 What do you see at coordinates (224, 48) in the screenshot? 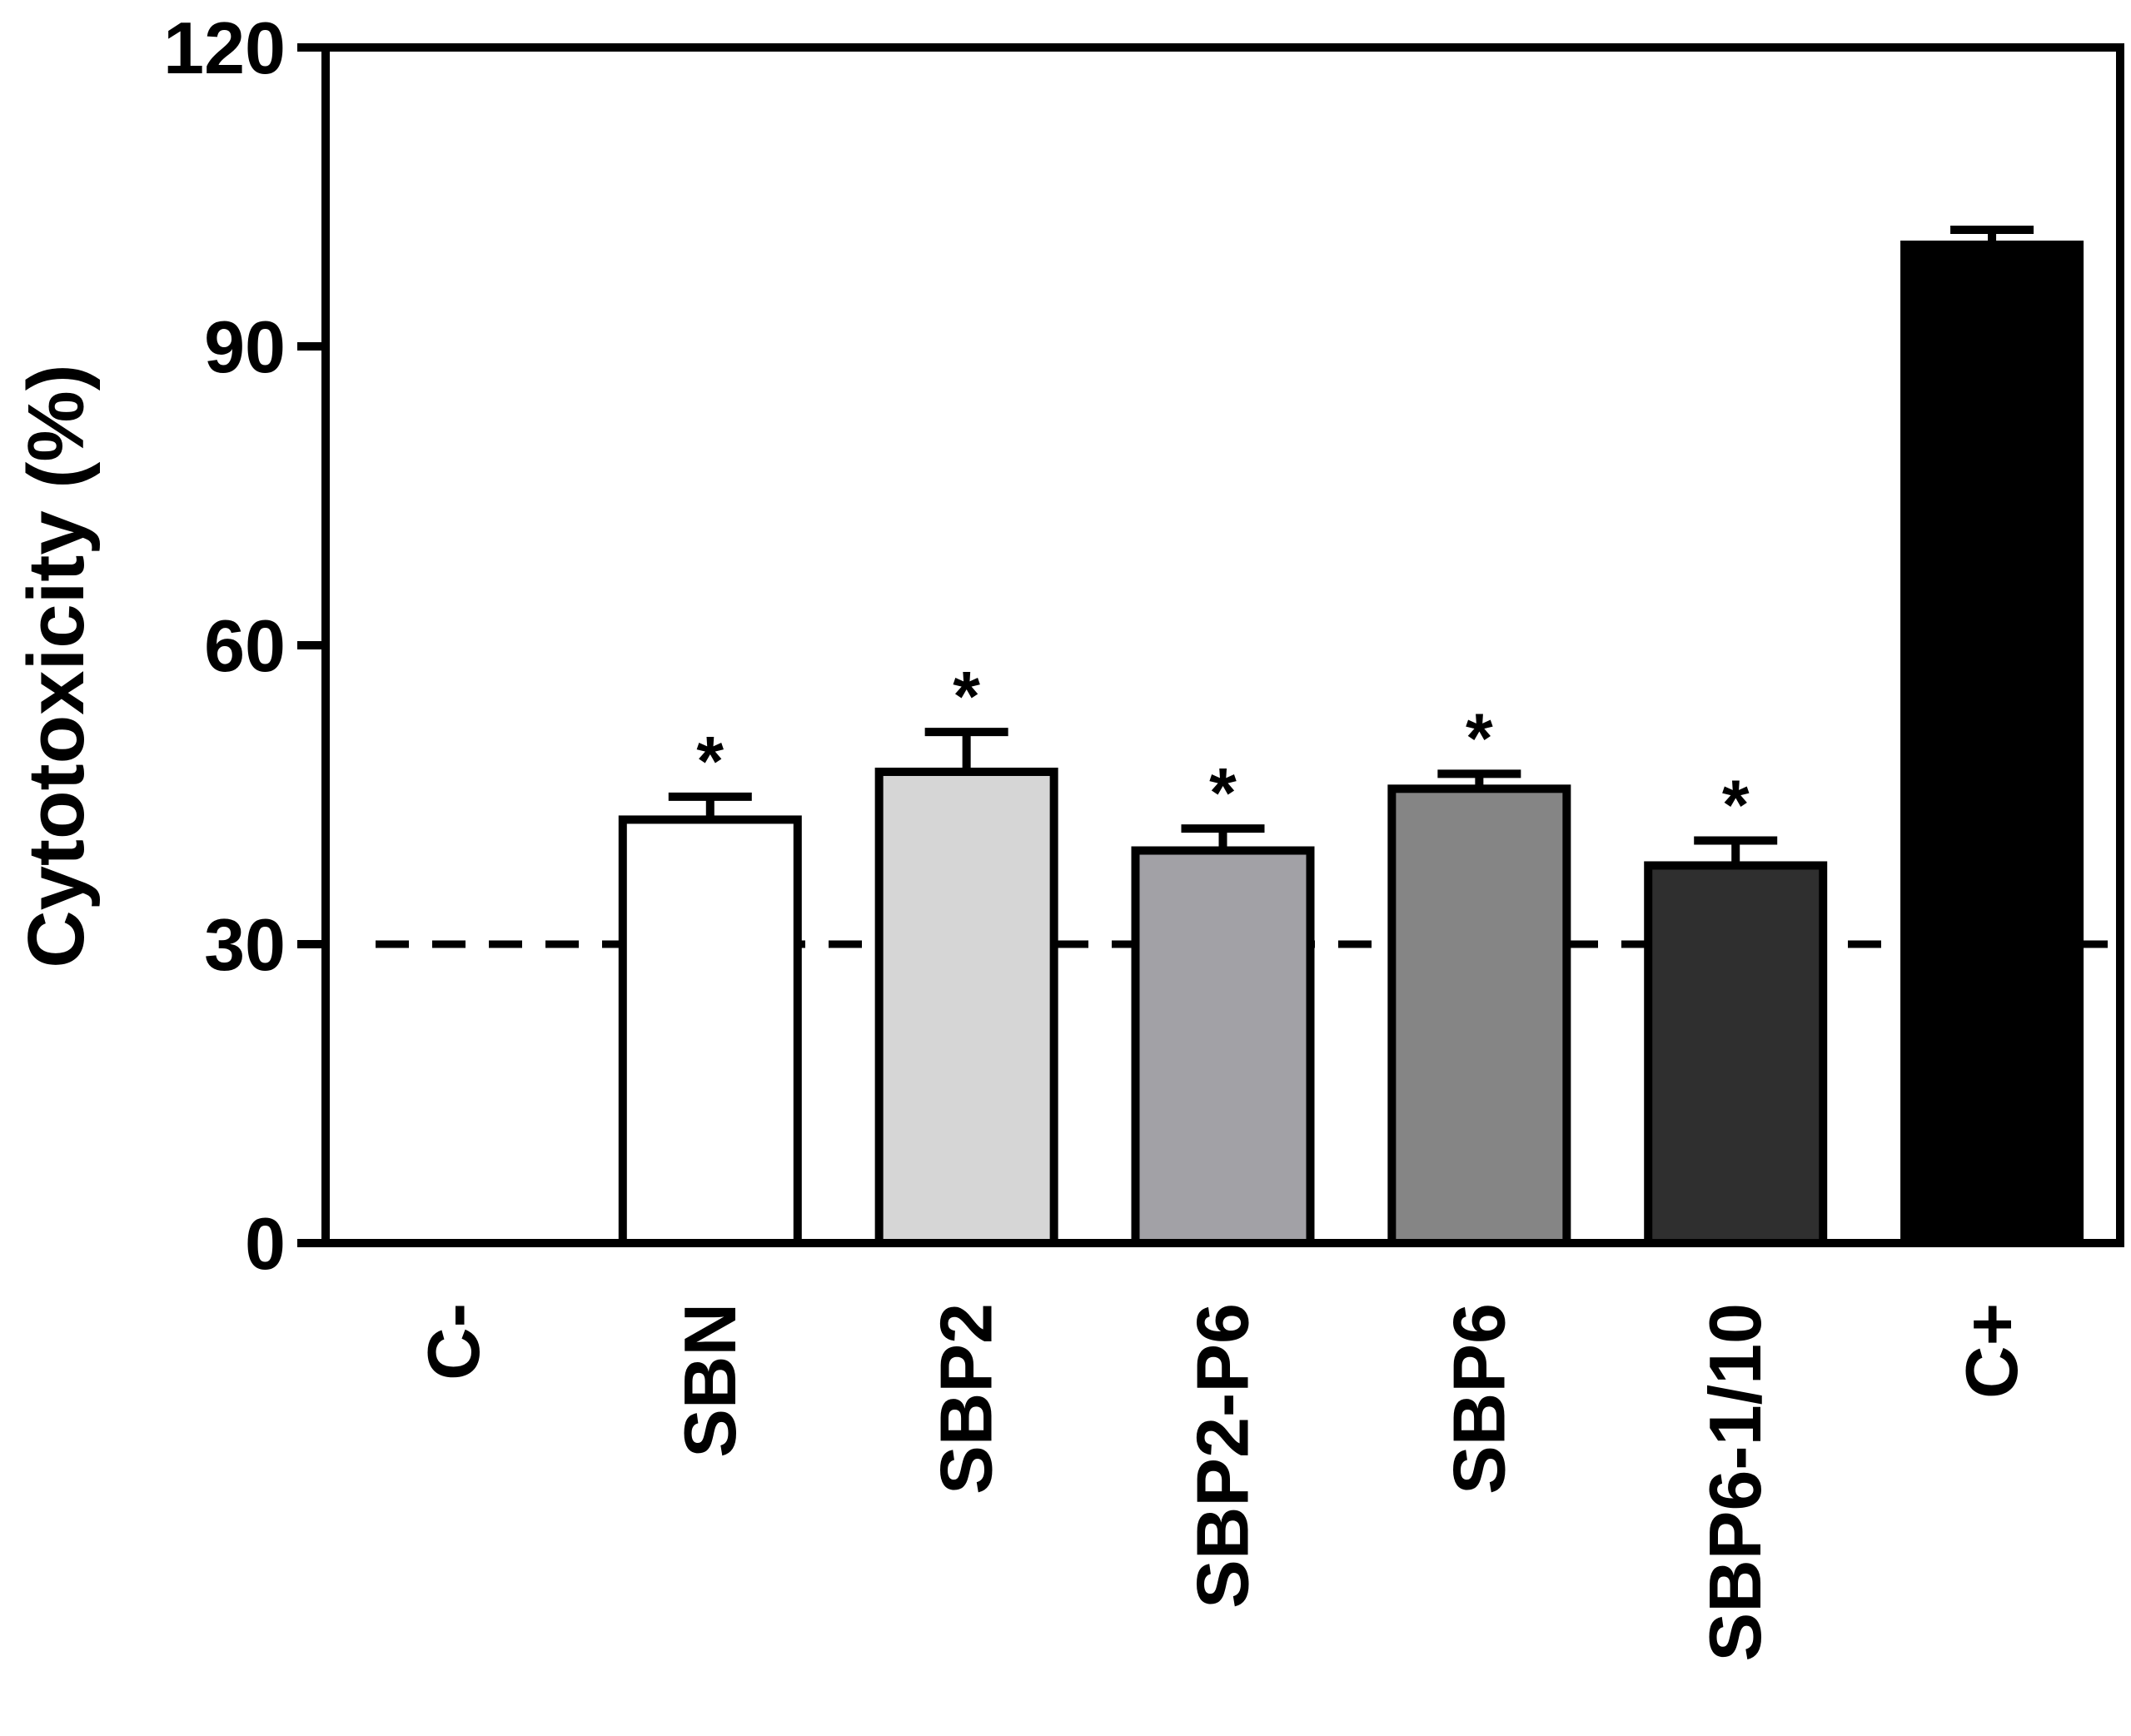
I see `y-tick-label: 120` at bounding box center [224, 48].